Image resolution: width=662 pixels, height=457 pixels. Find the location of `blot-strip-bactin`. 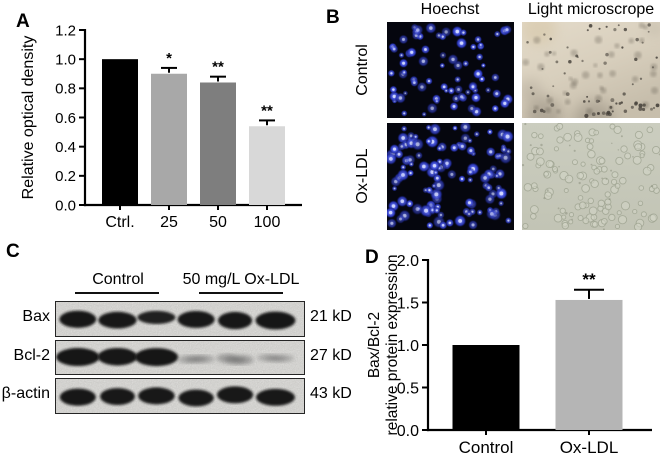

blot-strip-bactin is located at coordinates (180, 396).